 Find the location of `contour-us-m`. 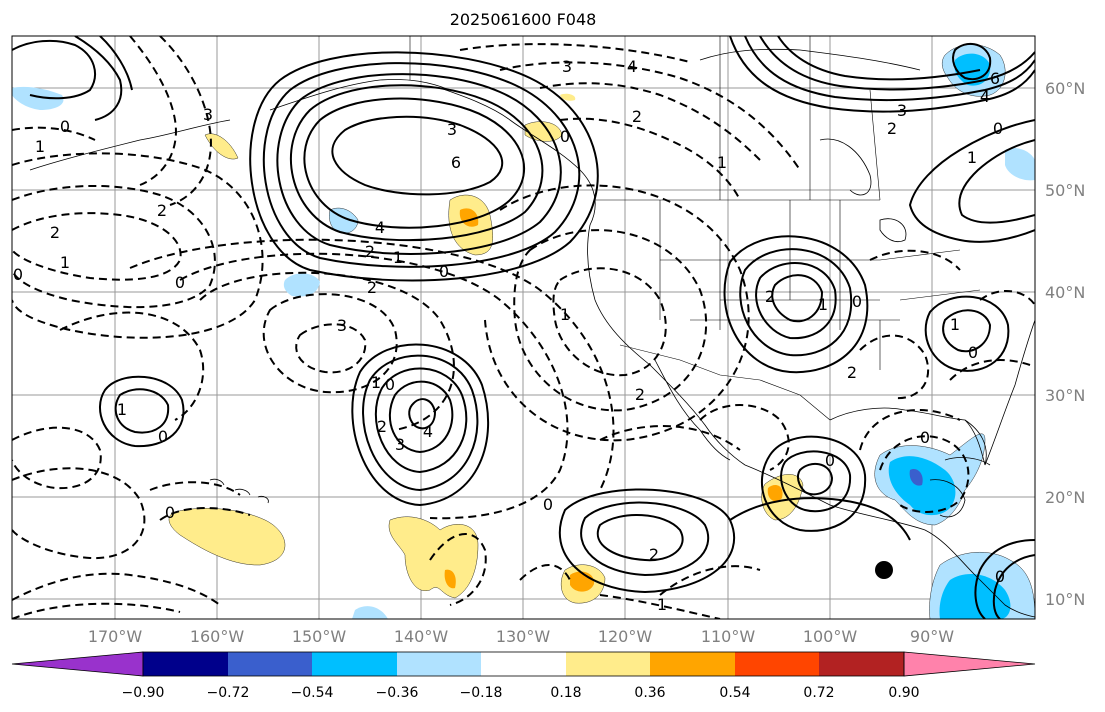

contour-us-m is located at coordinates (796, 304).